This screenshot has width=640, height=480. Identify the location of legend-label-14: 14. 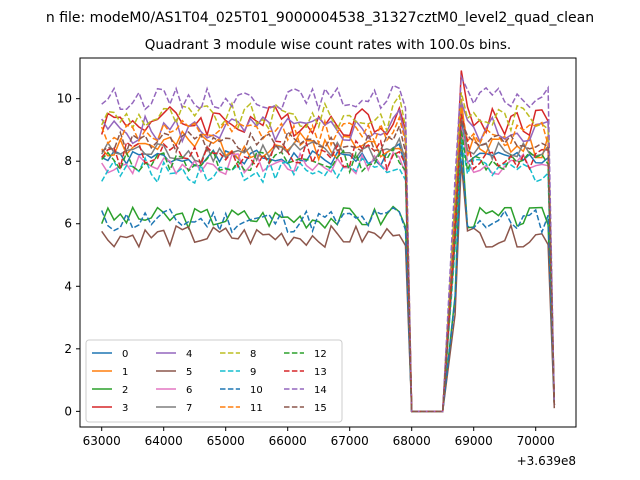
(320, 390).